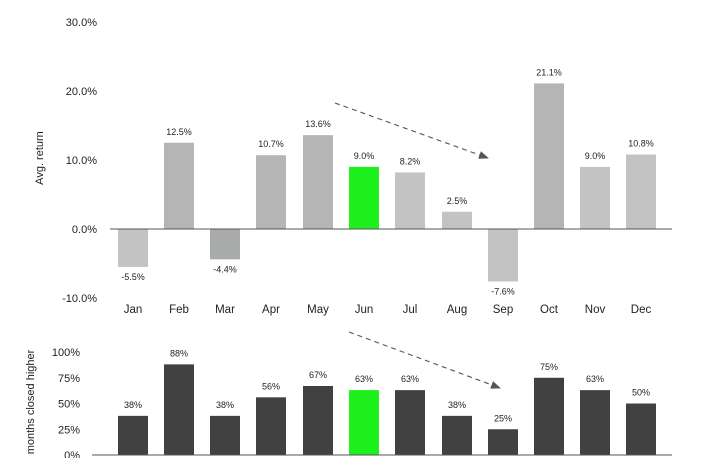  I want to click on data-label: 21.1%, so click(549, 72).